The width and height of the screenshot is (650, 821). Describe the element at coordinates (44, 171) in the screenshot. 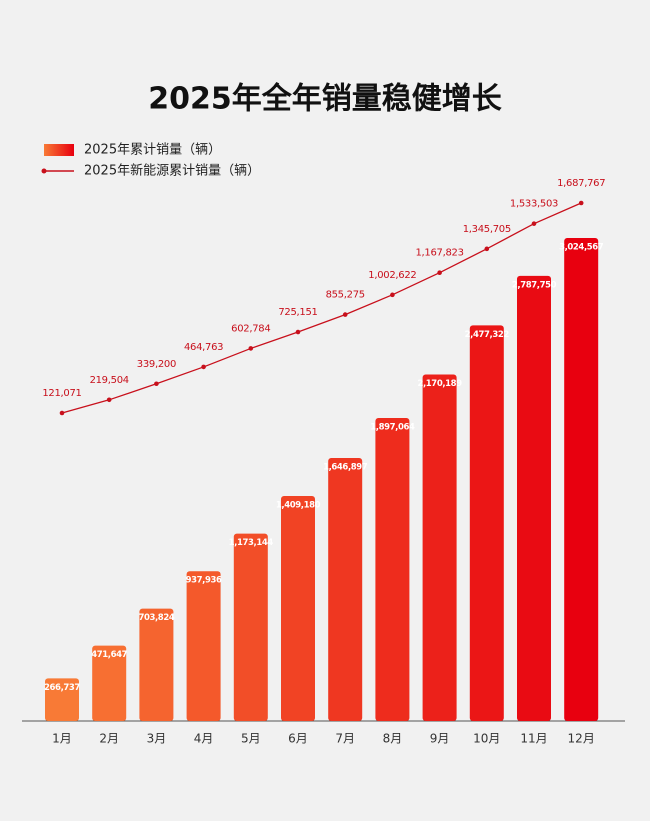

I see `legend-dot` at that location.